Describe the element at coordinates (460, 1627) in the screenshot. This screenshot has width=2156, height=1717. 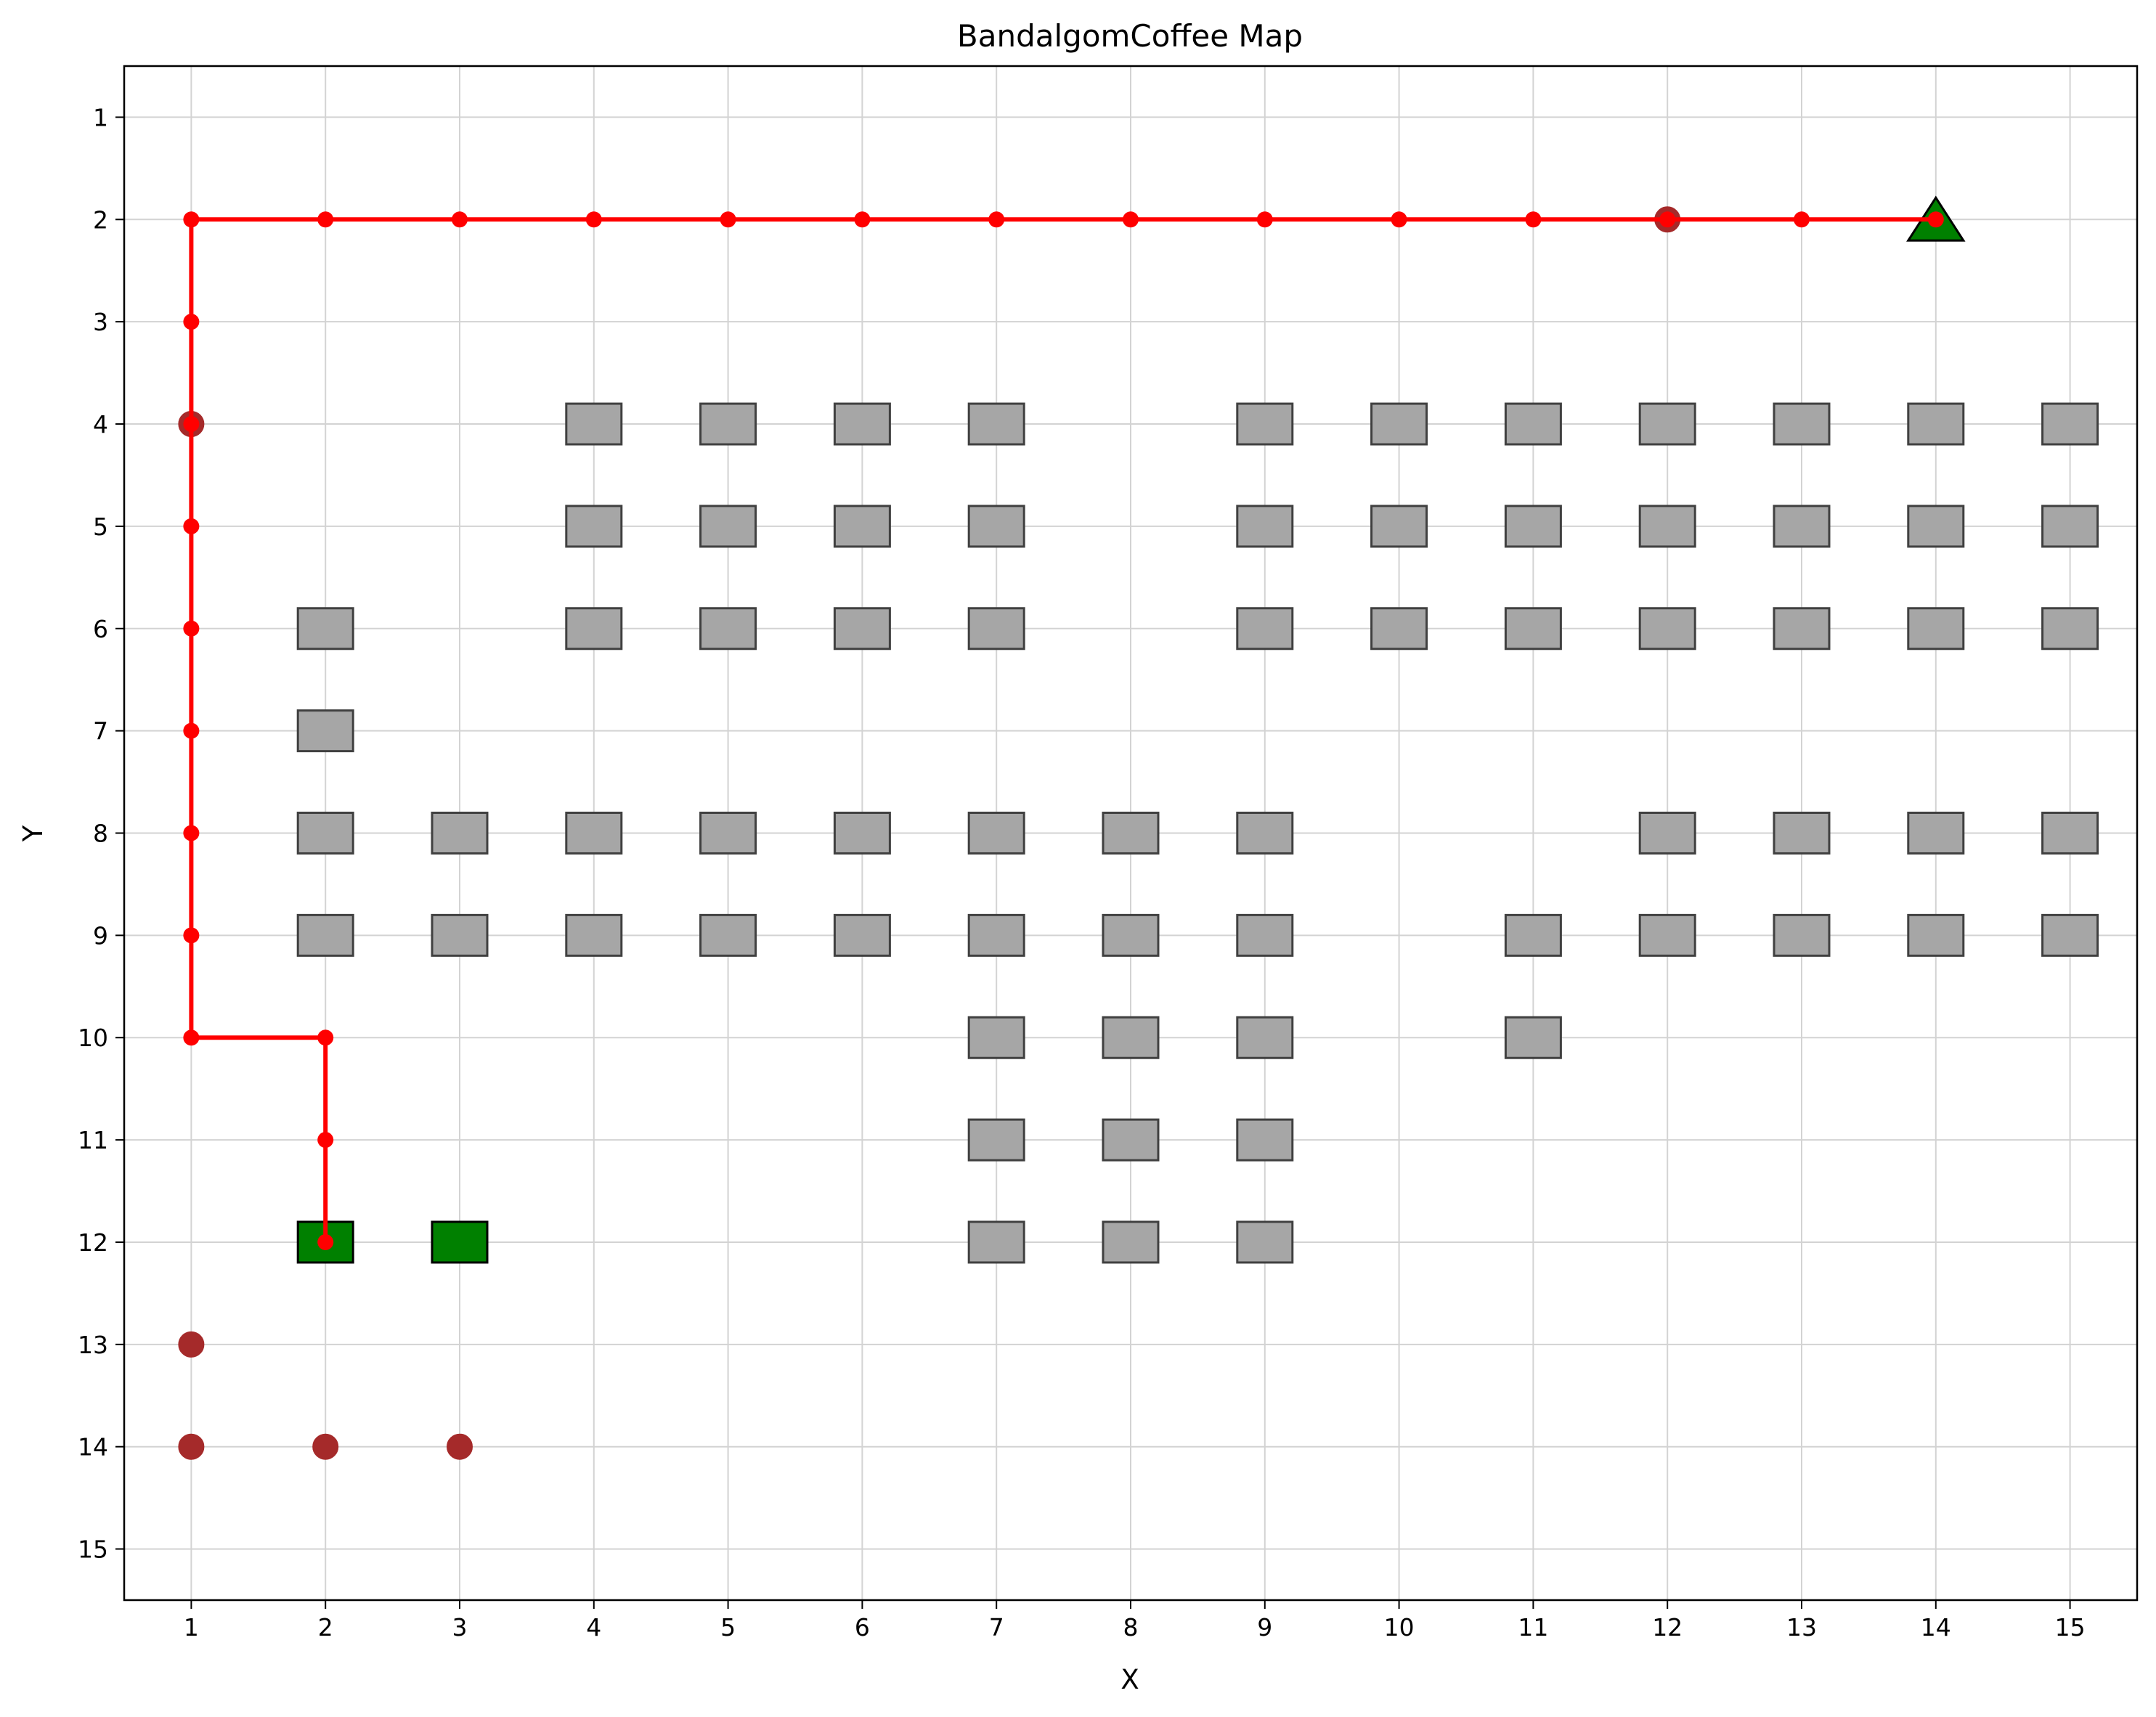
I see `x-tick-label: 3` at that location.